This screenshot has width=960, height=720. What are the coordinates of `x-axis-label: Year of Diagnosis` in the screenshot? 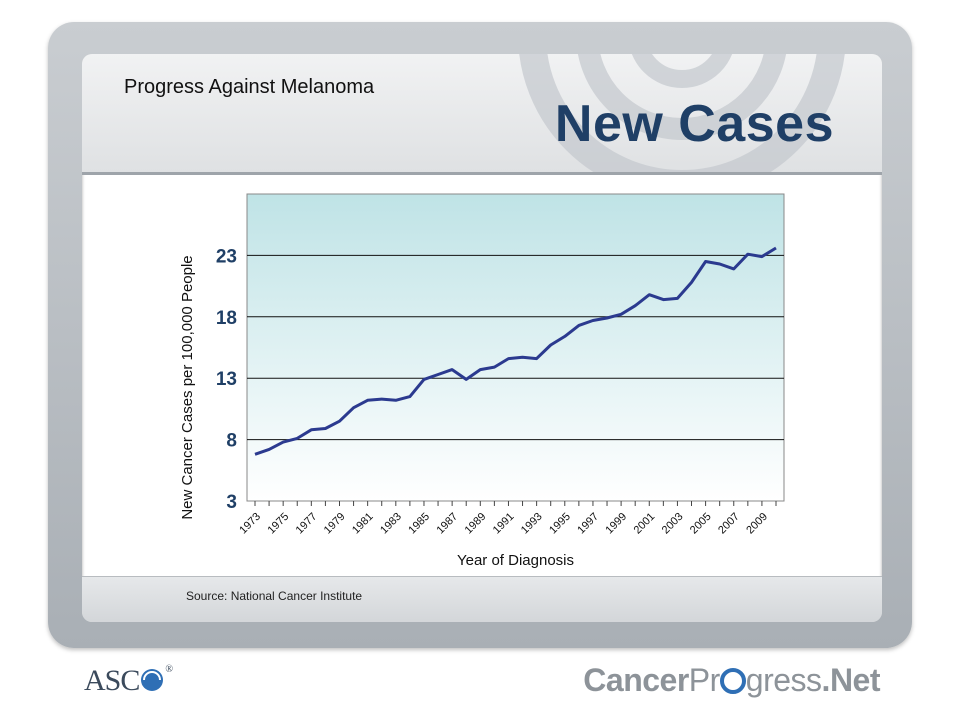 It's located at (515, 560).